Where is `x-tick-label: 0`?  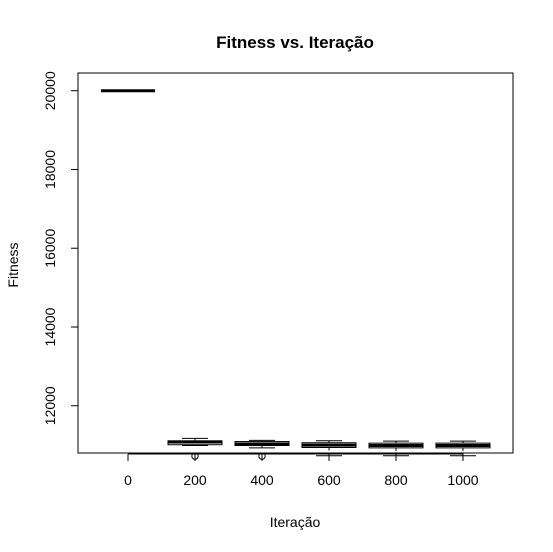 x-tick-label: 0 is located at coordinates (128, 480).